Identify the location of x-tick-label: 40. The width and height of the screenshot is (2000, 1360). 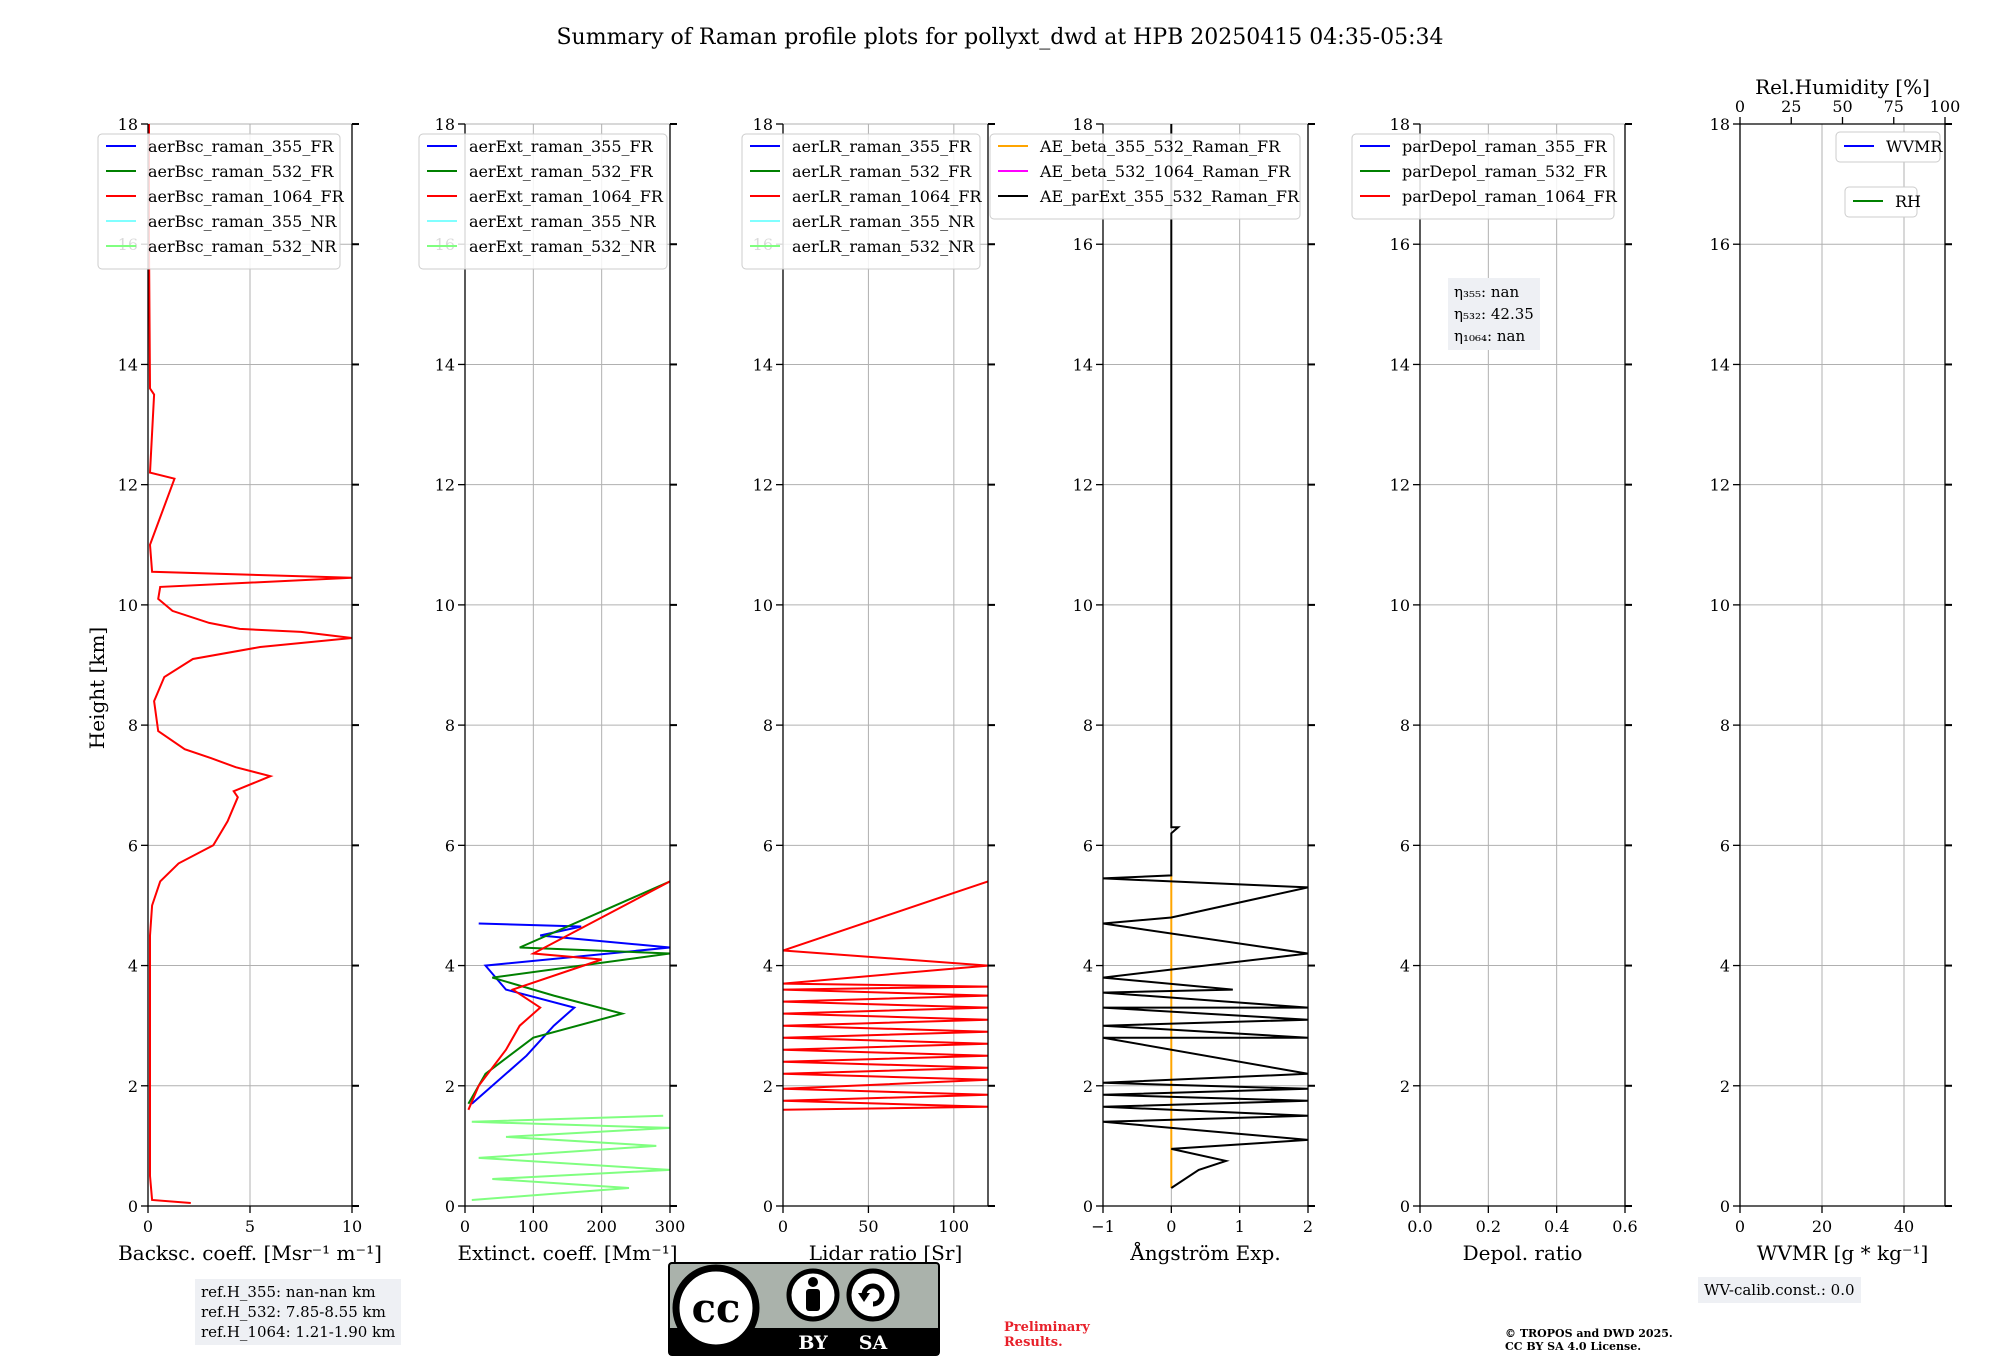
(1904, 1226).